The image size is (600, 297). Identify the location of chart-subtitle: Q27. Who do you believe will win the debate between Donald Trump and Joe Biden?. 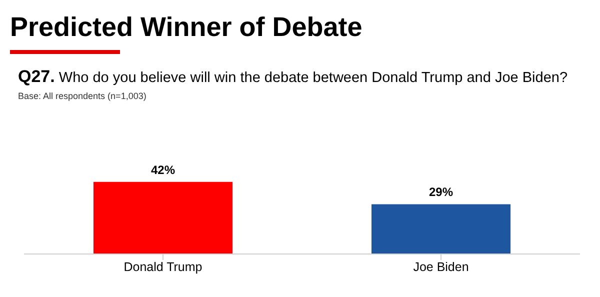
(293, 77).